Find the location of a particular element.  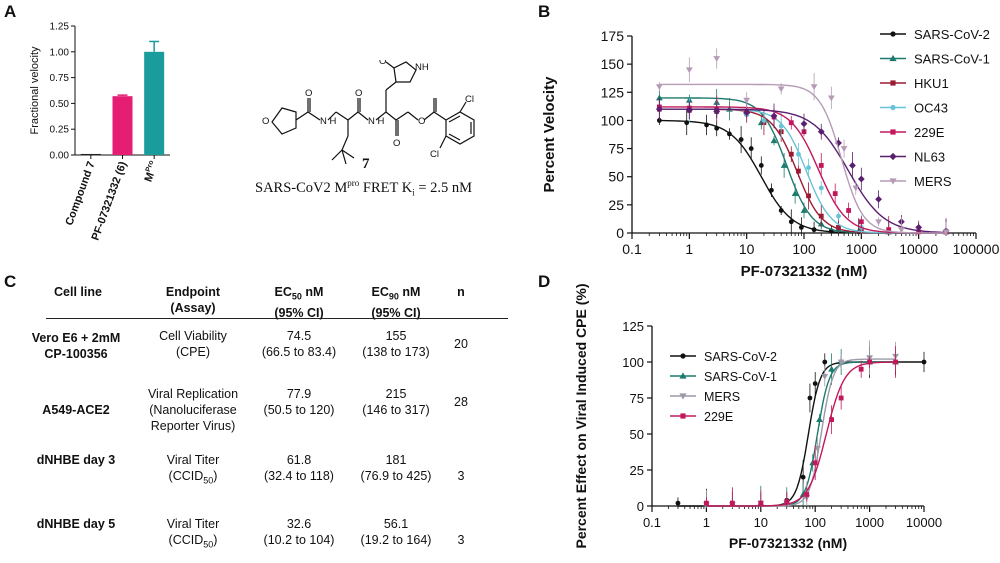

table-rule is located at coordinates (277, 318).